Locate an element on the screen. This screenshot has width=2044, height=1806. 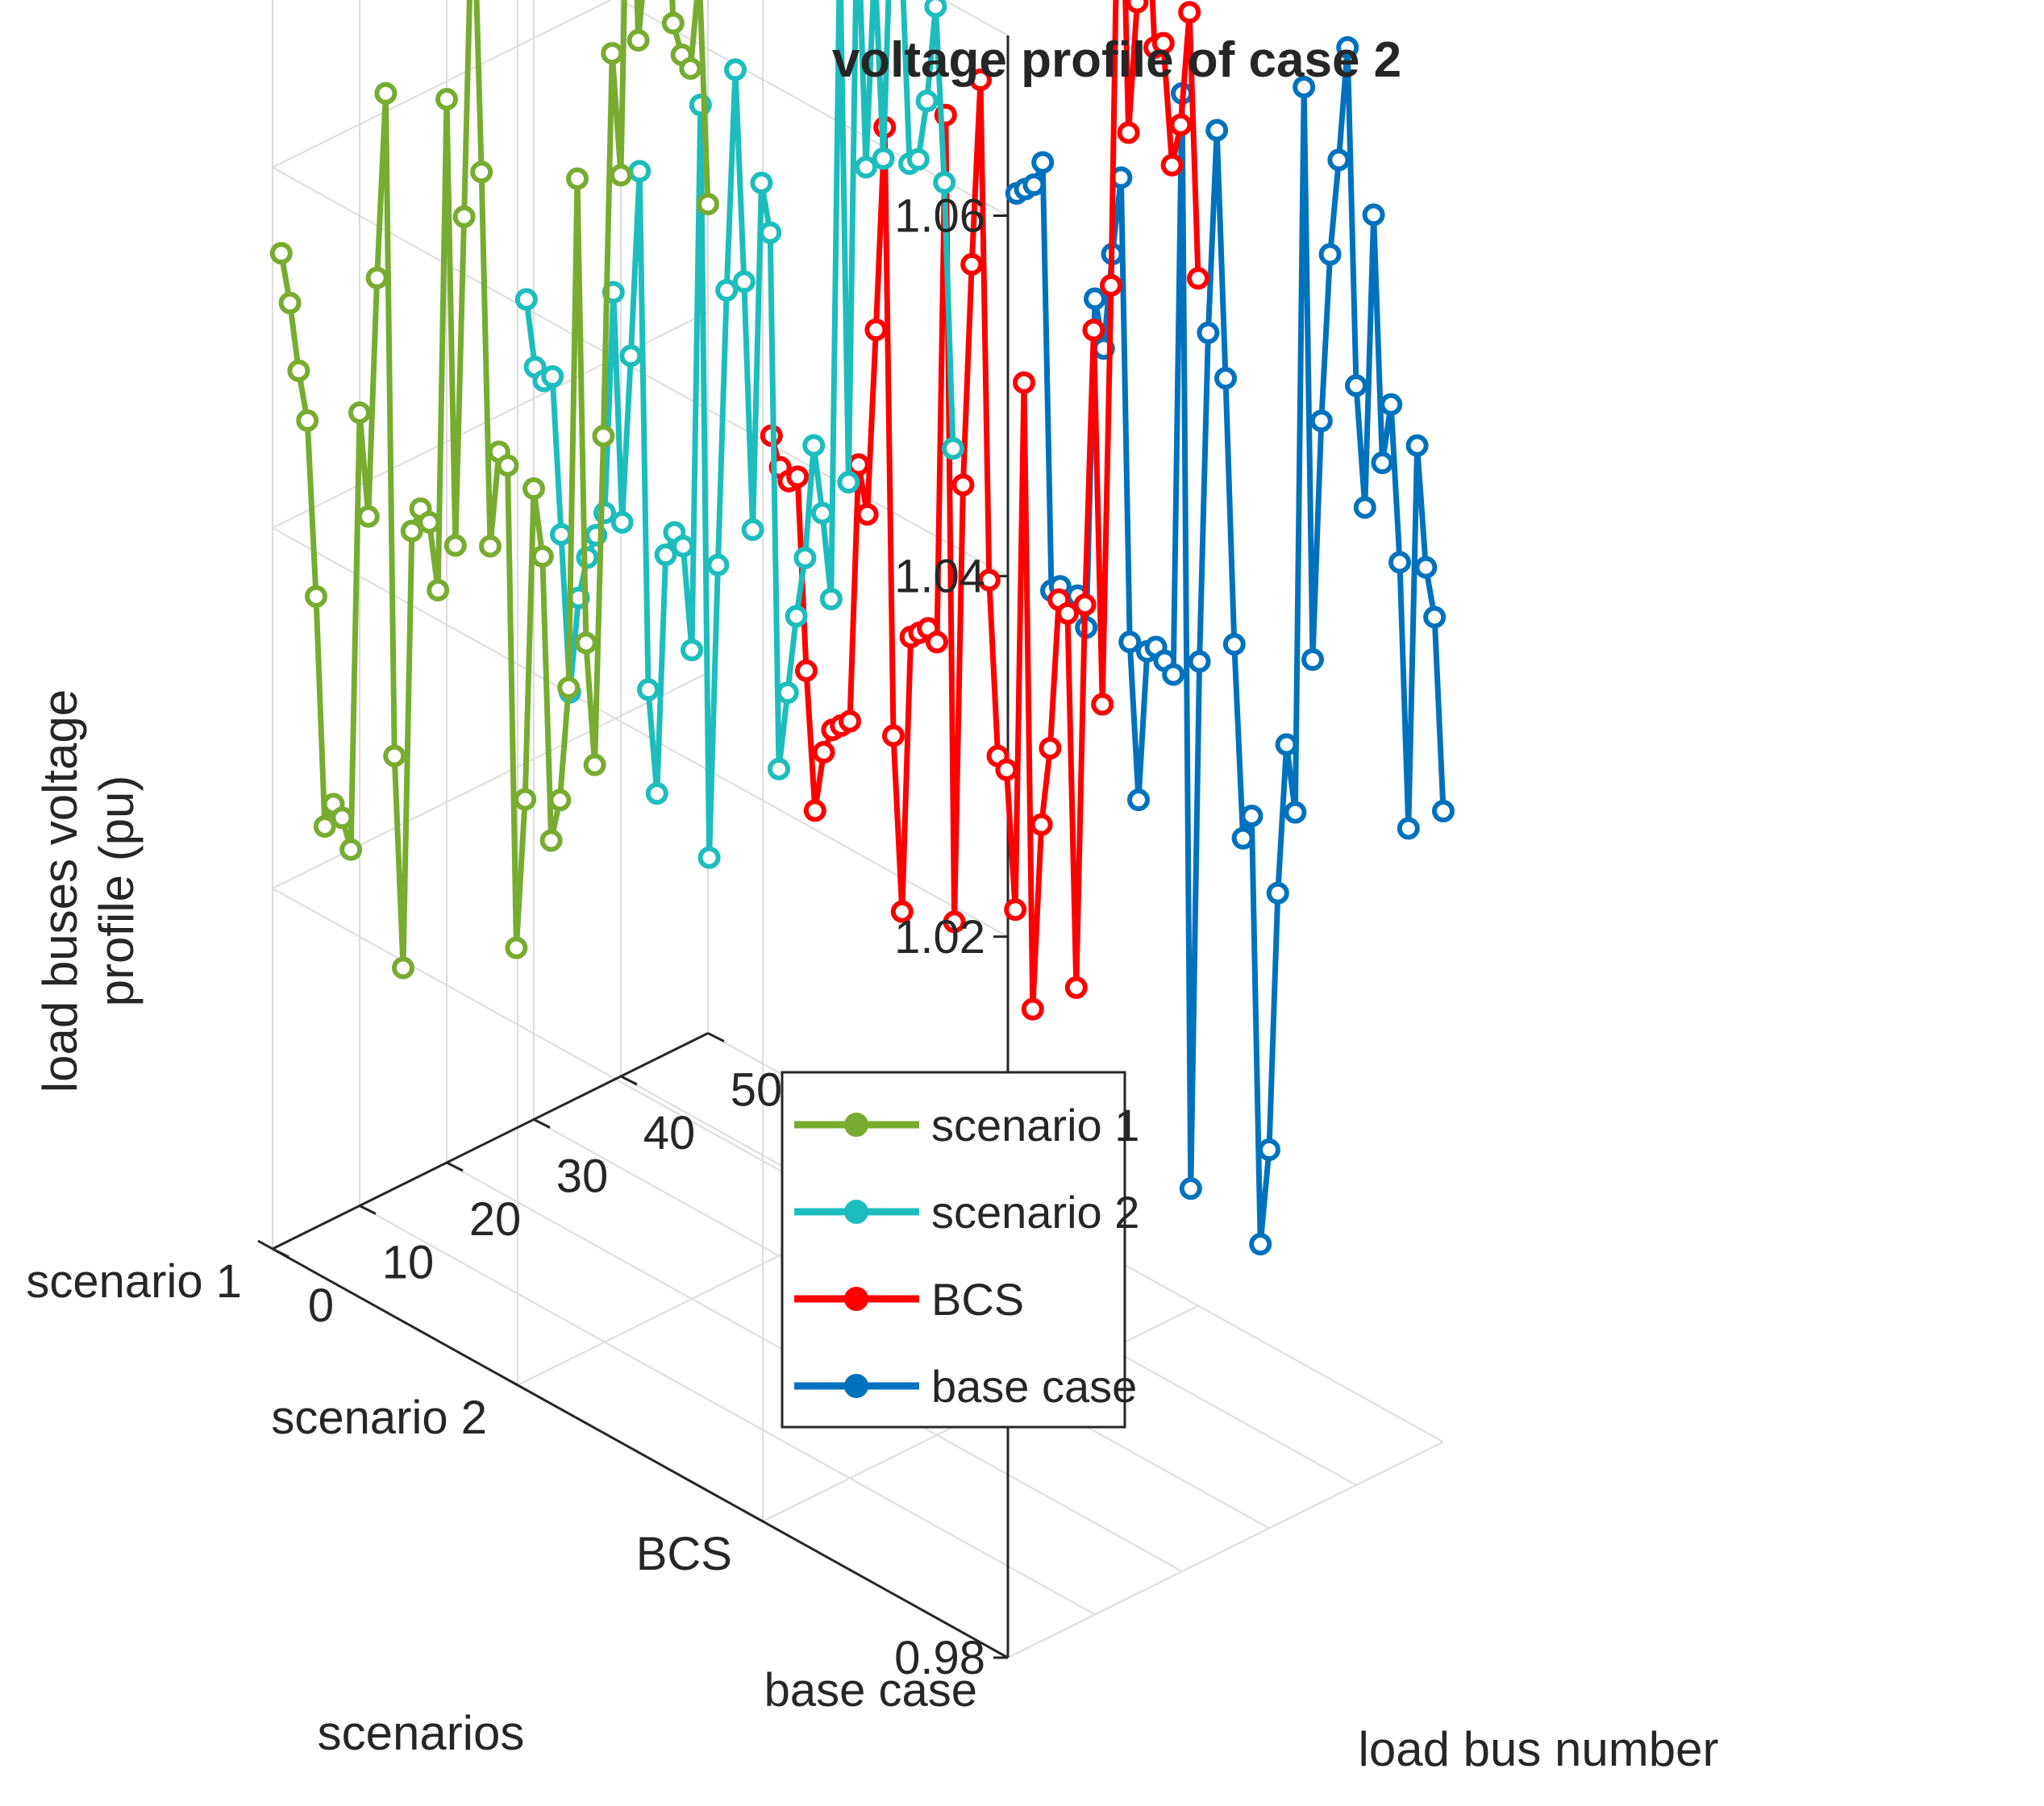
x-tick-label: 20 is located at coordinates (496, 1219).